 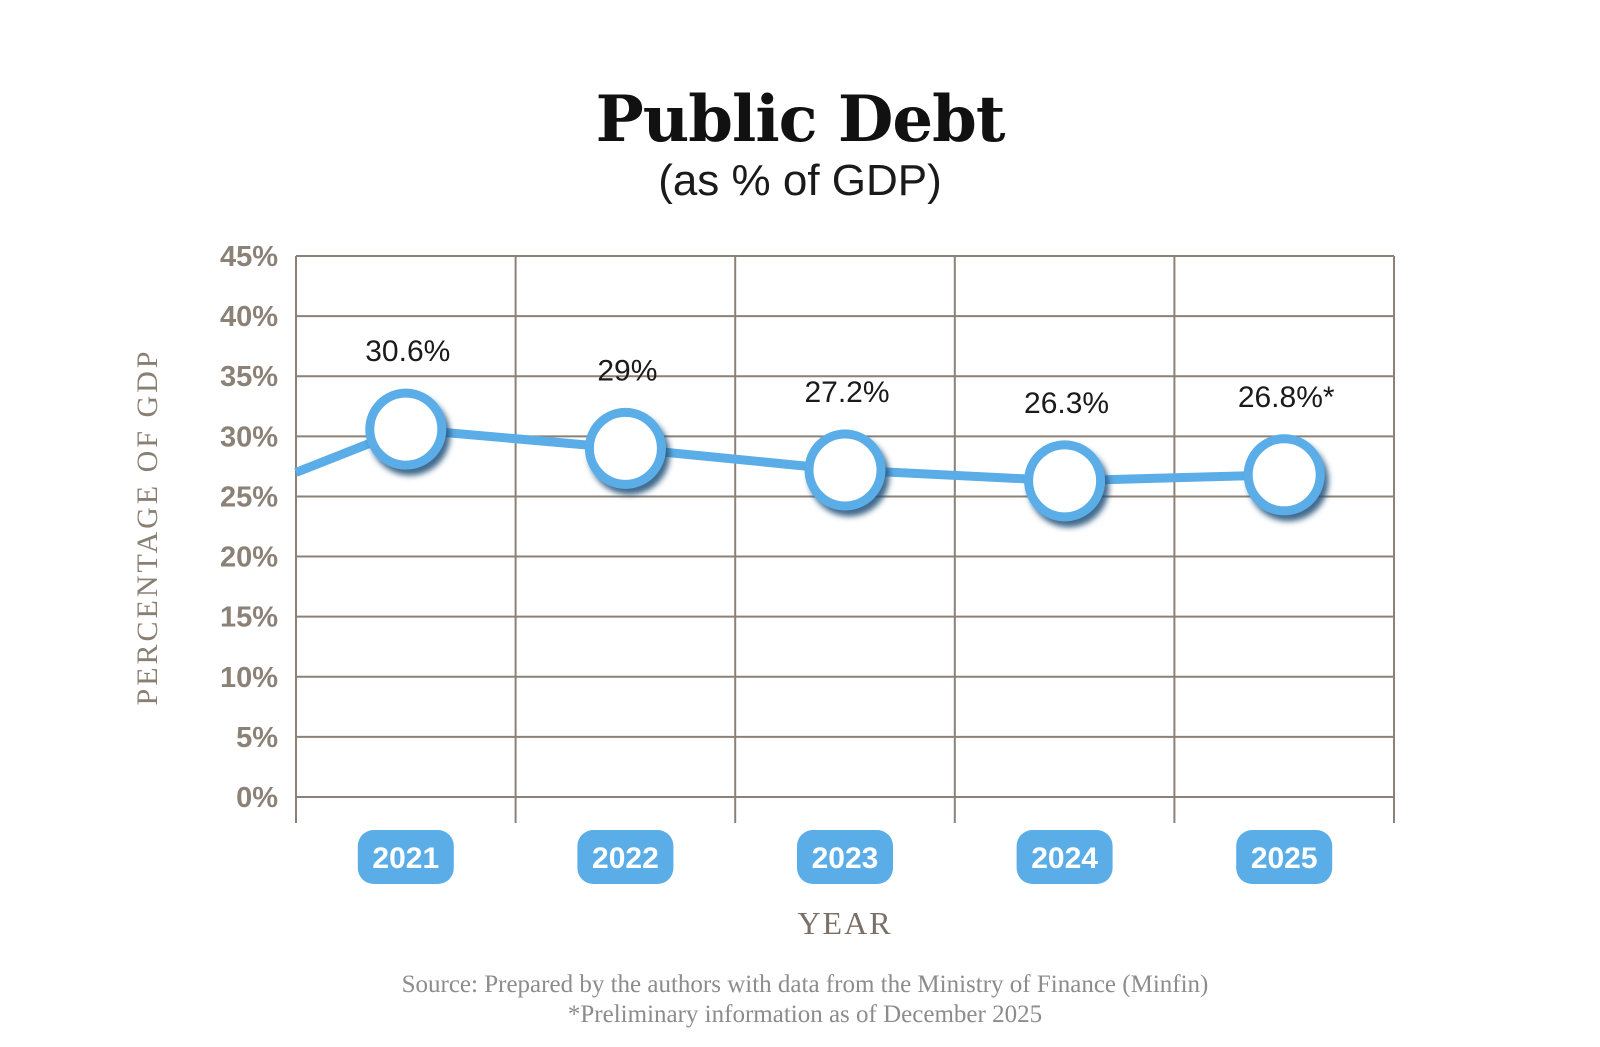 I want to click on y-tick-label: 35%, so click(x=249, y=377).